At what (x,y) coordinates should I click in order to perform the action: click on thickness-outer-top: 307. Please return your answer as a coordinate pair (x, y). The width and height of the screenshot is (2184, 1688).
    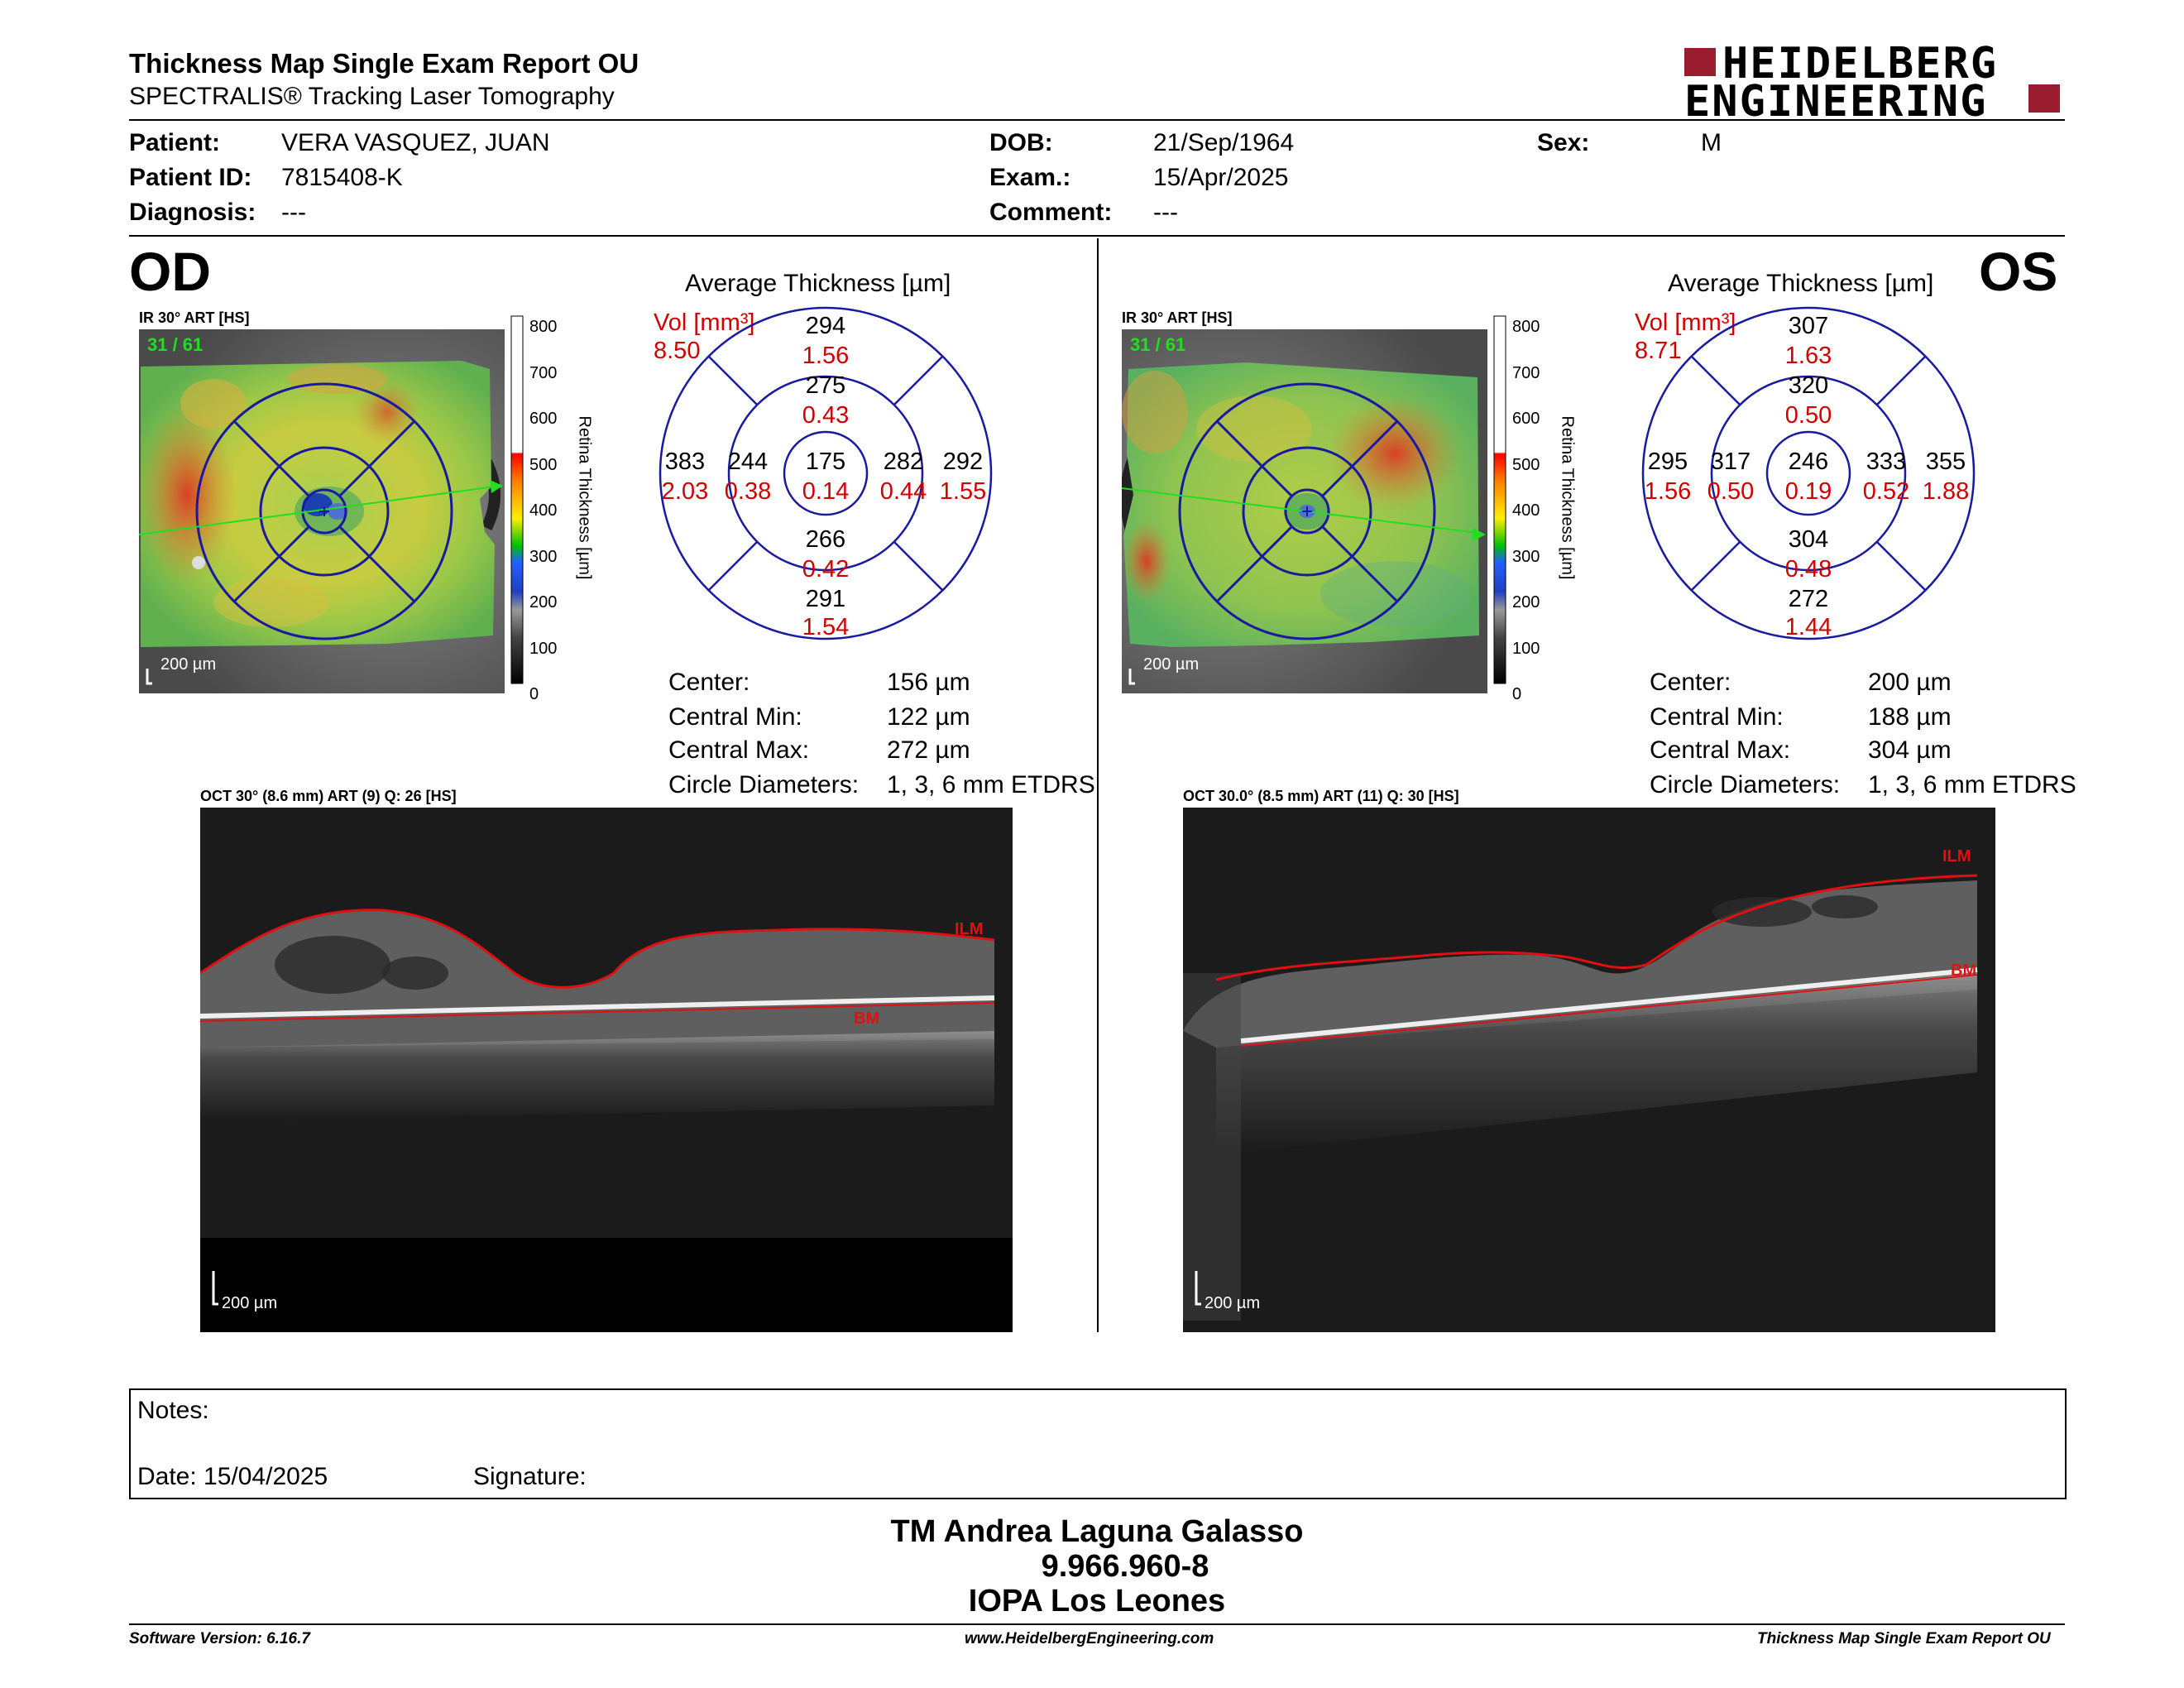
    Looking at the image, I should click on (1808, 326).